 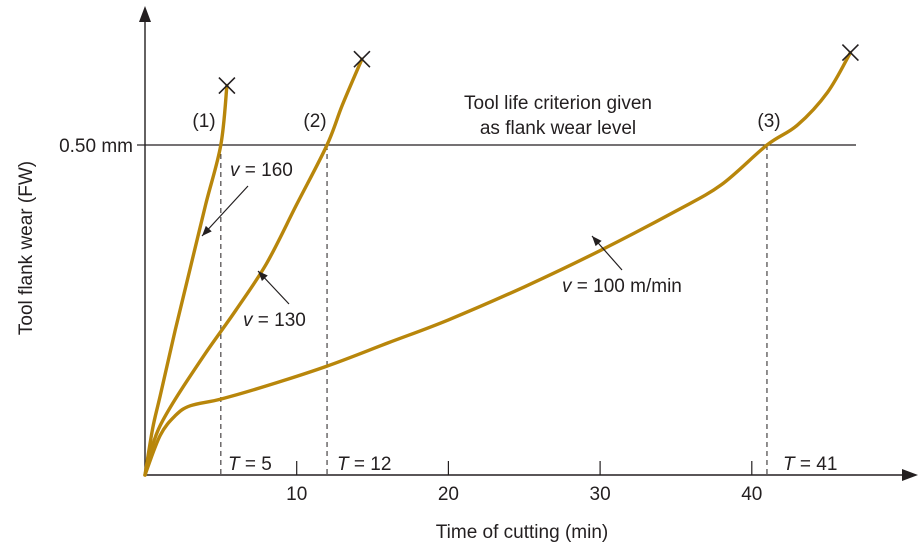 What do you see at coordinates (225, 211) in the screenshot?
I see `arrow-v160` at bounding box center [225, 211].